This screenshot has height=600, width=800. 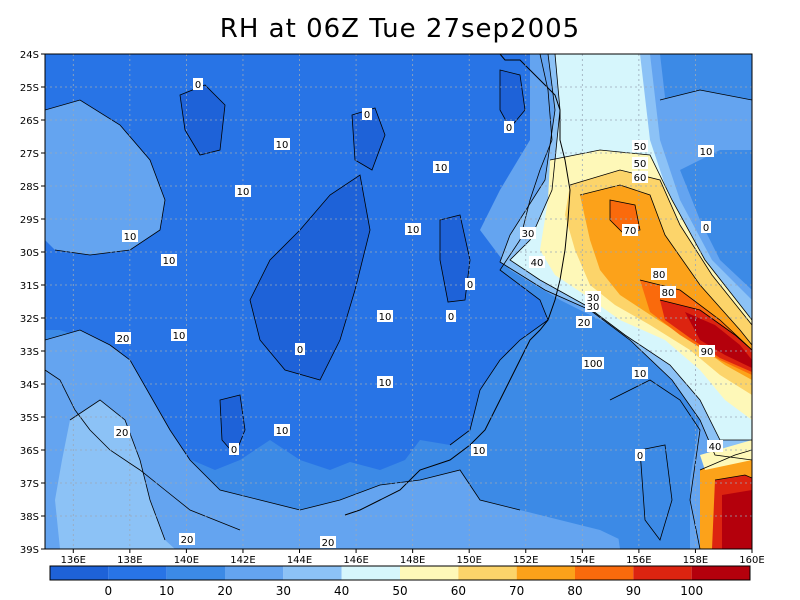 I want to click on rh-band-30-40-sw, so click(x=115, y=474).